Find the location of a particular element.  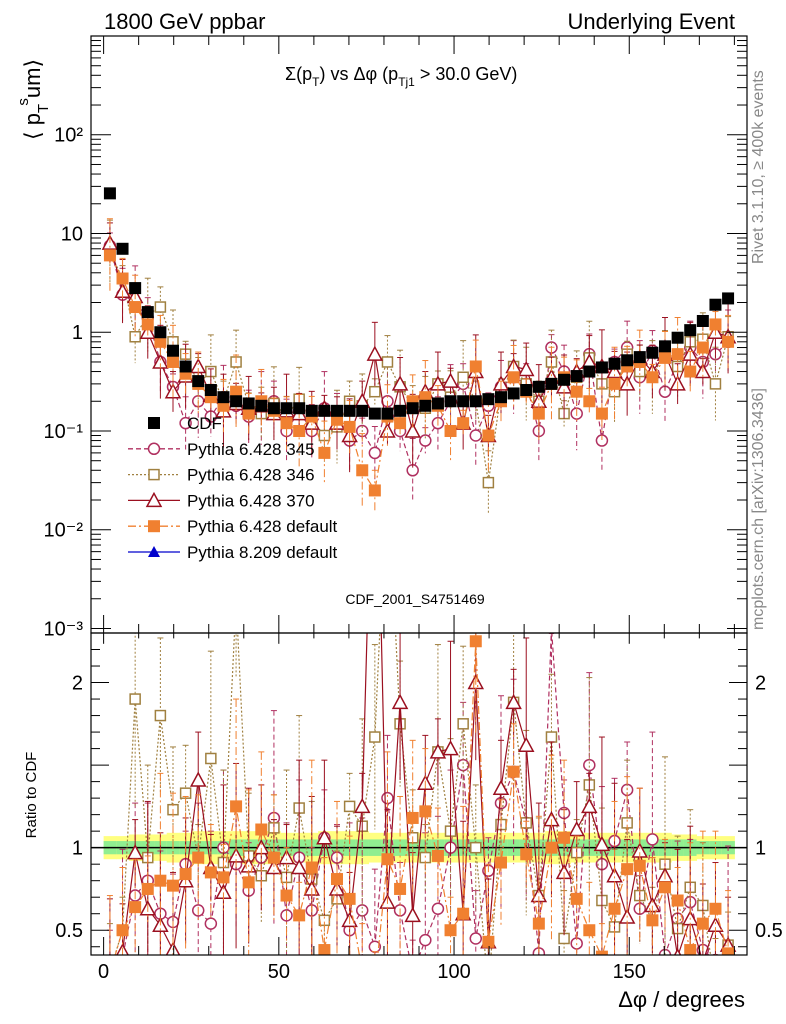

y-tick-label-ratio-right: 1 is located at coordinates (760, 849).